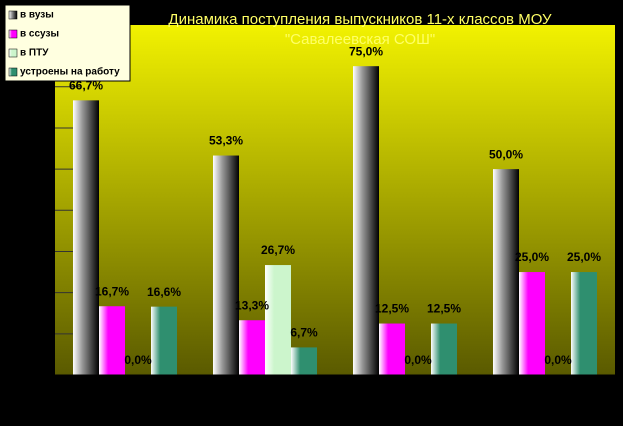  What do you see at coordinates (252, 305) in the screenshot?
I see `value-label: 13,3%` at bounding box center [252, 305].